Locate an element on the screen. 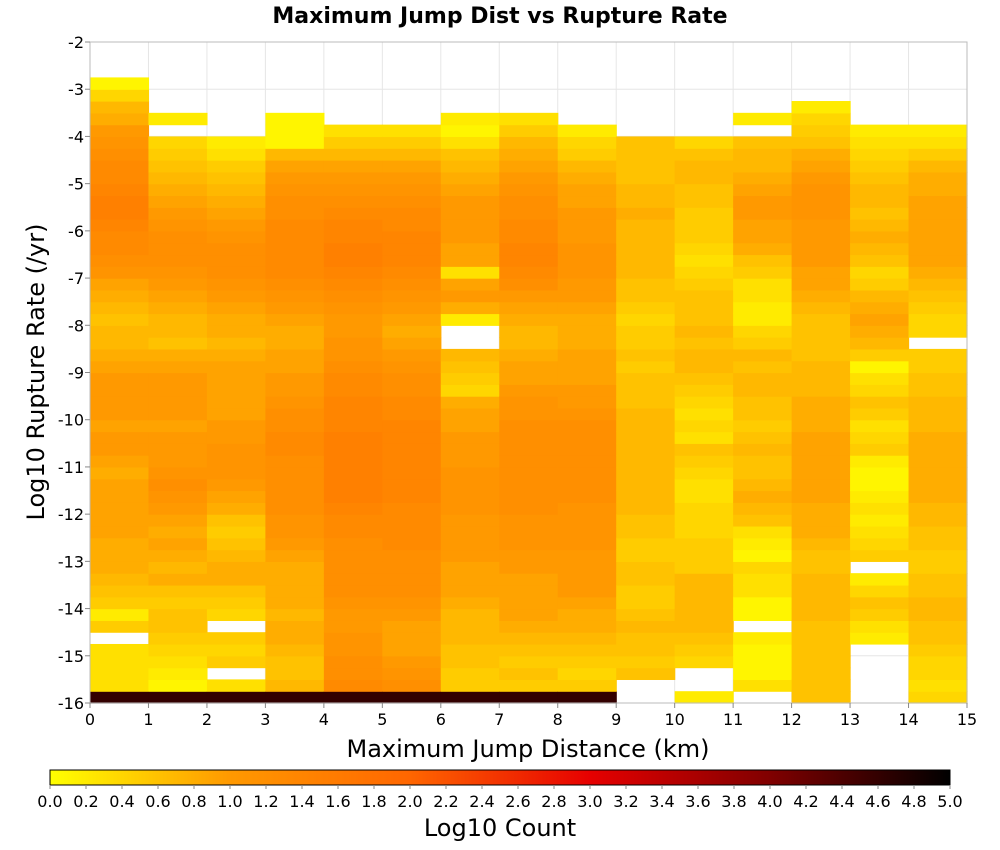 This screenshot has width=1000, height=850. x-tick-label: 1 is located at coordinates (148, 719).